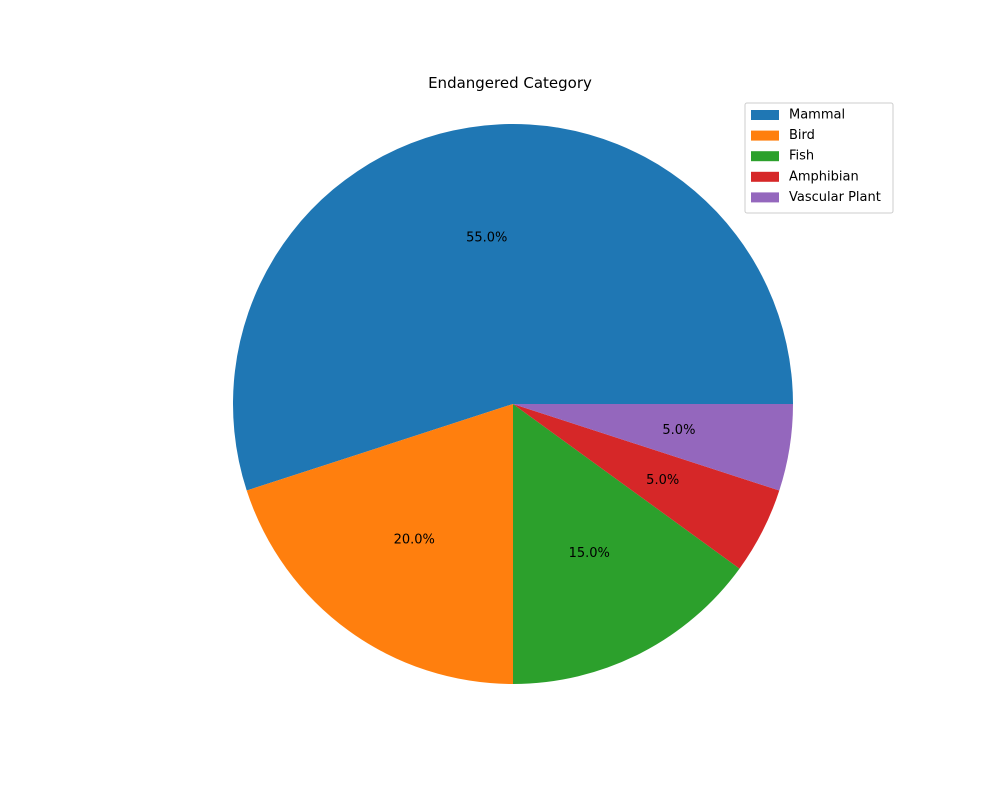 Image resolution: width=1000 pixels, height=804 pixels. Describe the element at coordinates (801, 156) in the screenshot. I see `legend-label-fish: Fish` at that location.